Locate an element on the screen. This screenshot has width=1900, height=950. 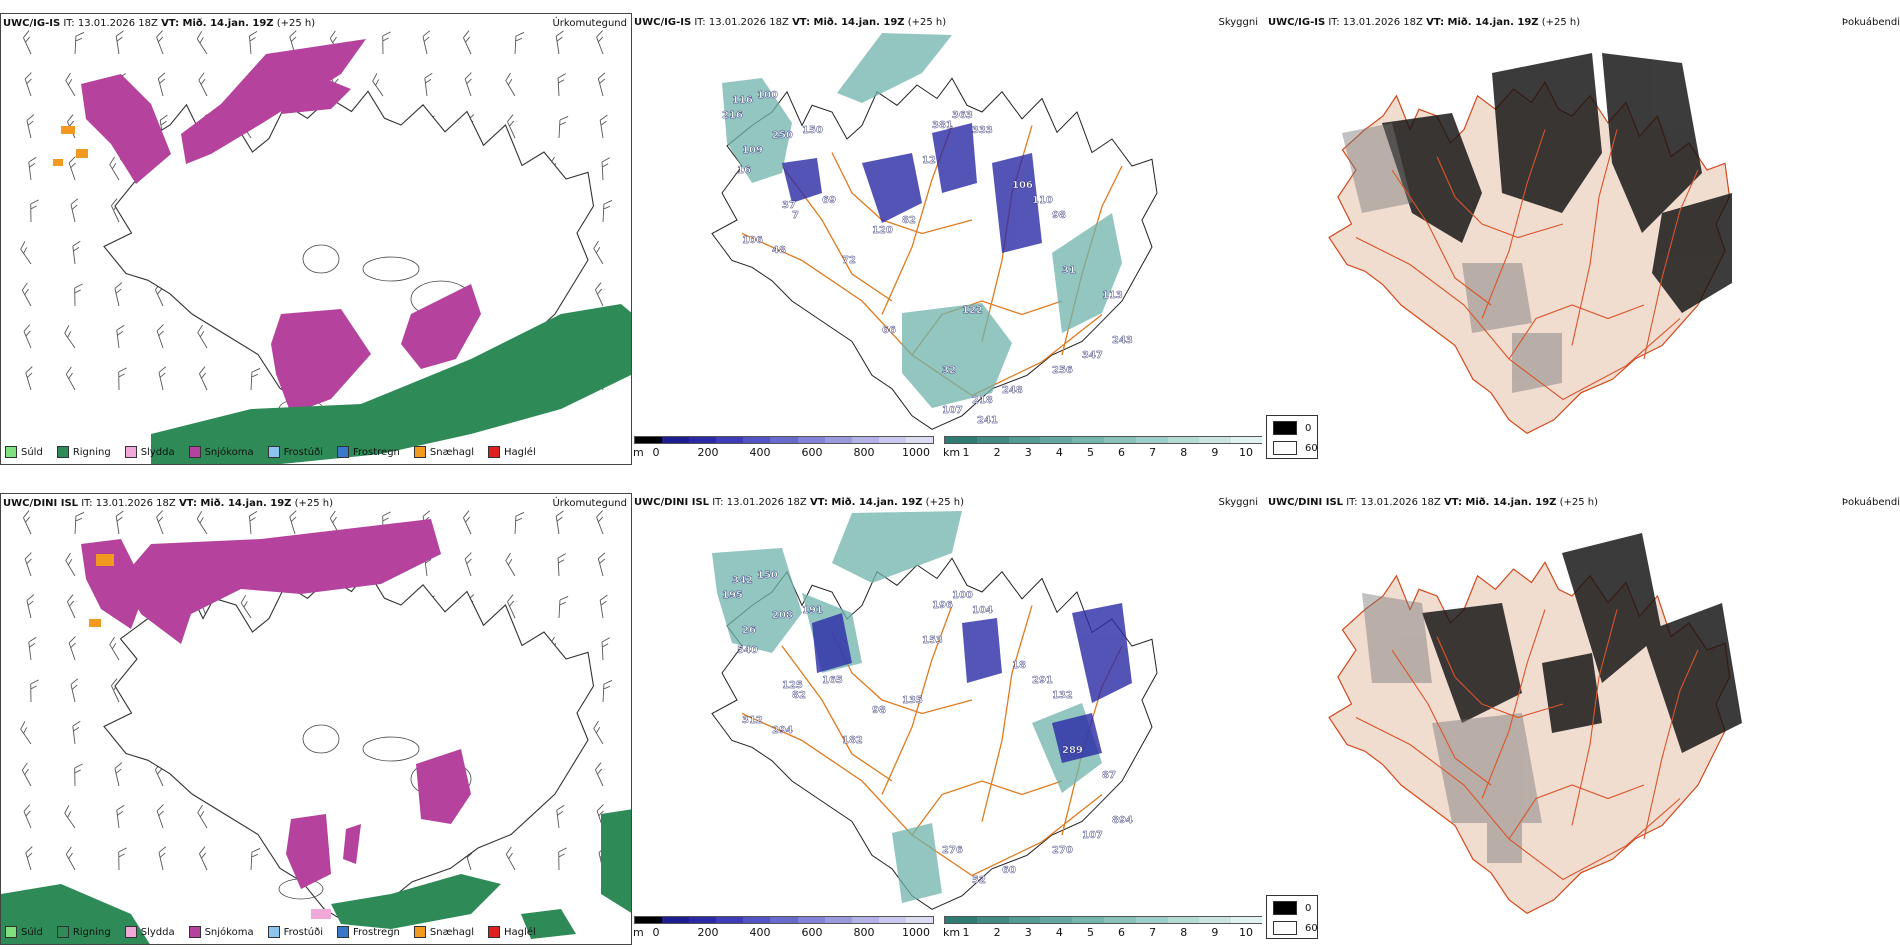
fog-white-swatch is located at coordinates (1285, 928).